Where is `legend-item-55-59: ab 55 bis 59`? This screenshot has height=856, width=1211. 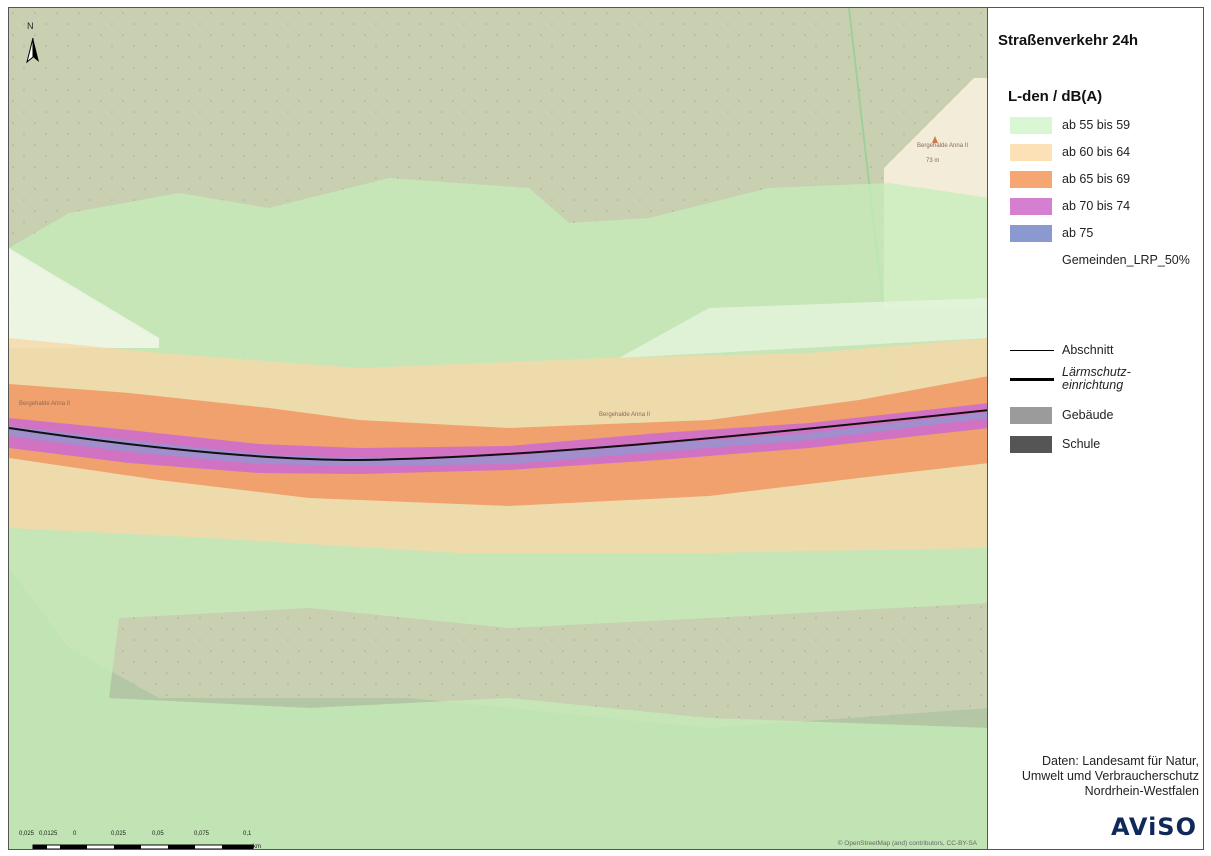
legend-item-55-59: ab 55 bis 59 is located at coordinates (1070, 125).